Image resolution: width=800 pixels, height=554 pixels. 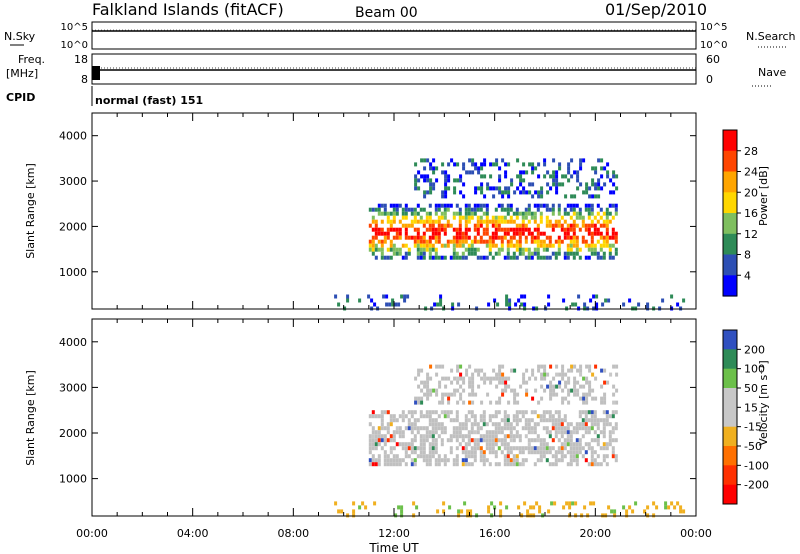 What do you see at coordinates (20, 97) in the screenshot?
I see `cpid-label: CPID` at bounding box center [20, 97].